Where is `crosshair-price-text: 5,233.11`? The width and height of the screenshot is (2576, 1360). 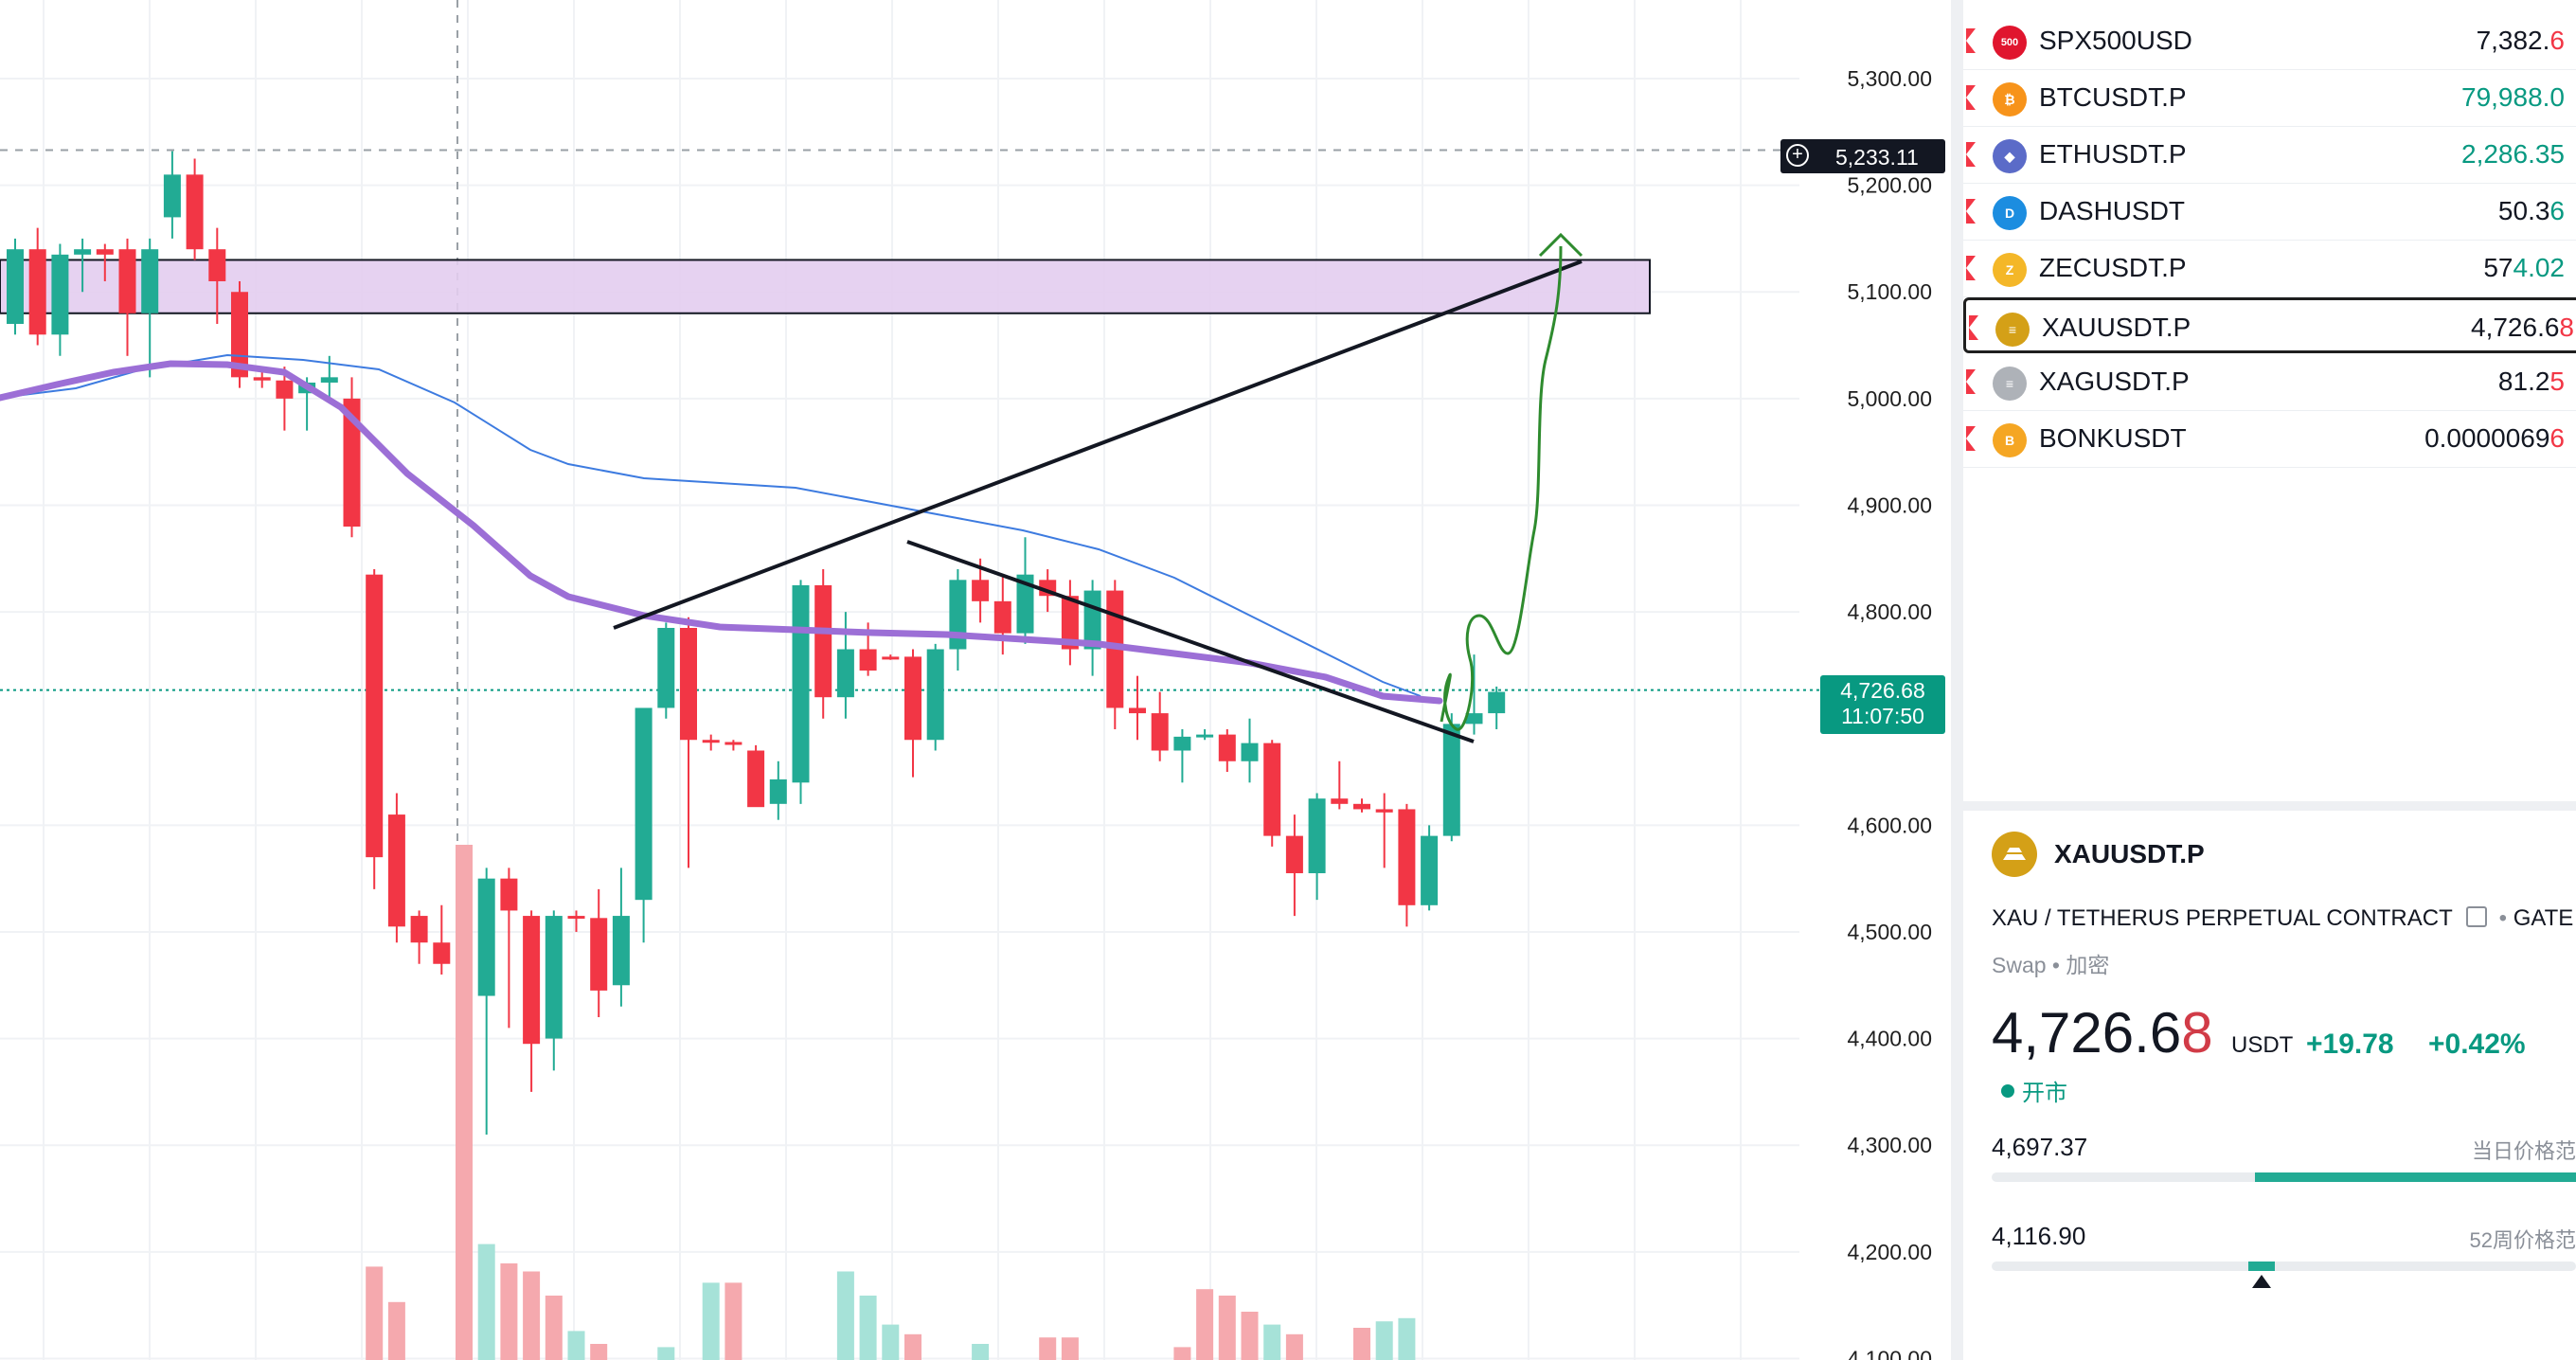
crosshair-price-text: 5,233.11 is located at coordinates (1877, 157).